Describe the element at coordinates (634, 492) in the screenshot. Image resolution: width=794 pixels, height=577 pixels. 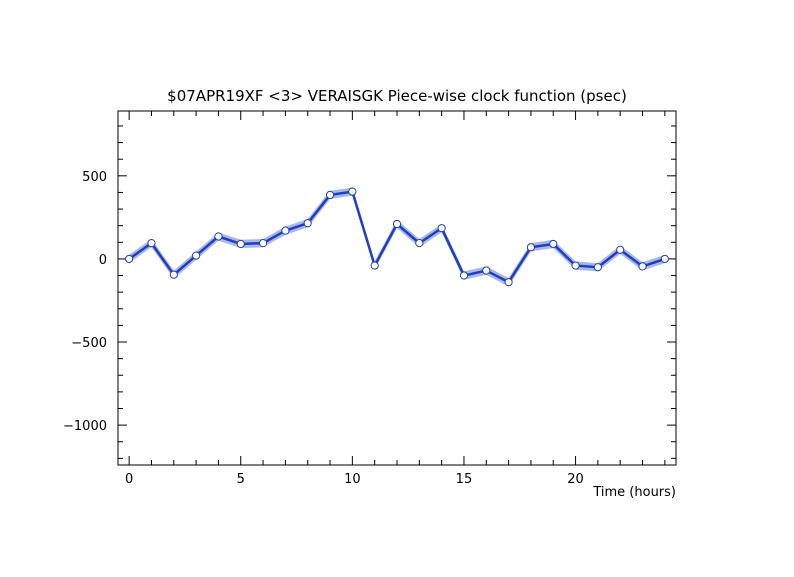
I see `x-axis-label: Time (hours)` at that location.